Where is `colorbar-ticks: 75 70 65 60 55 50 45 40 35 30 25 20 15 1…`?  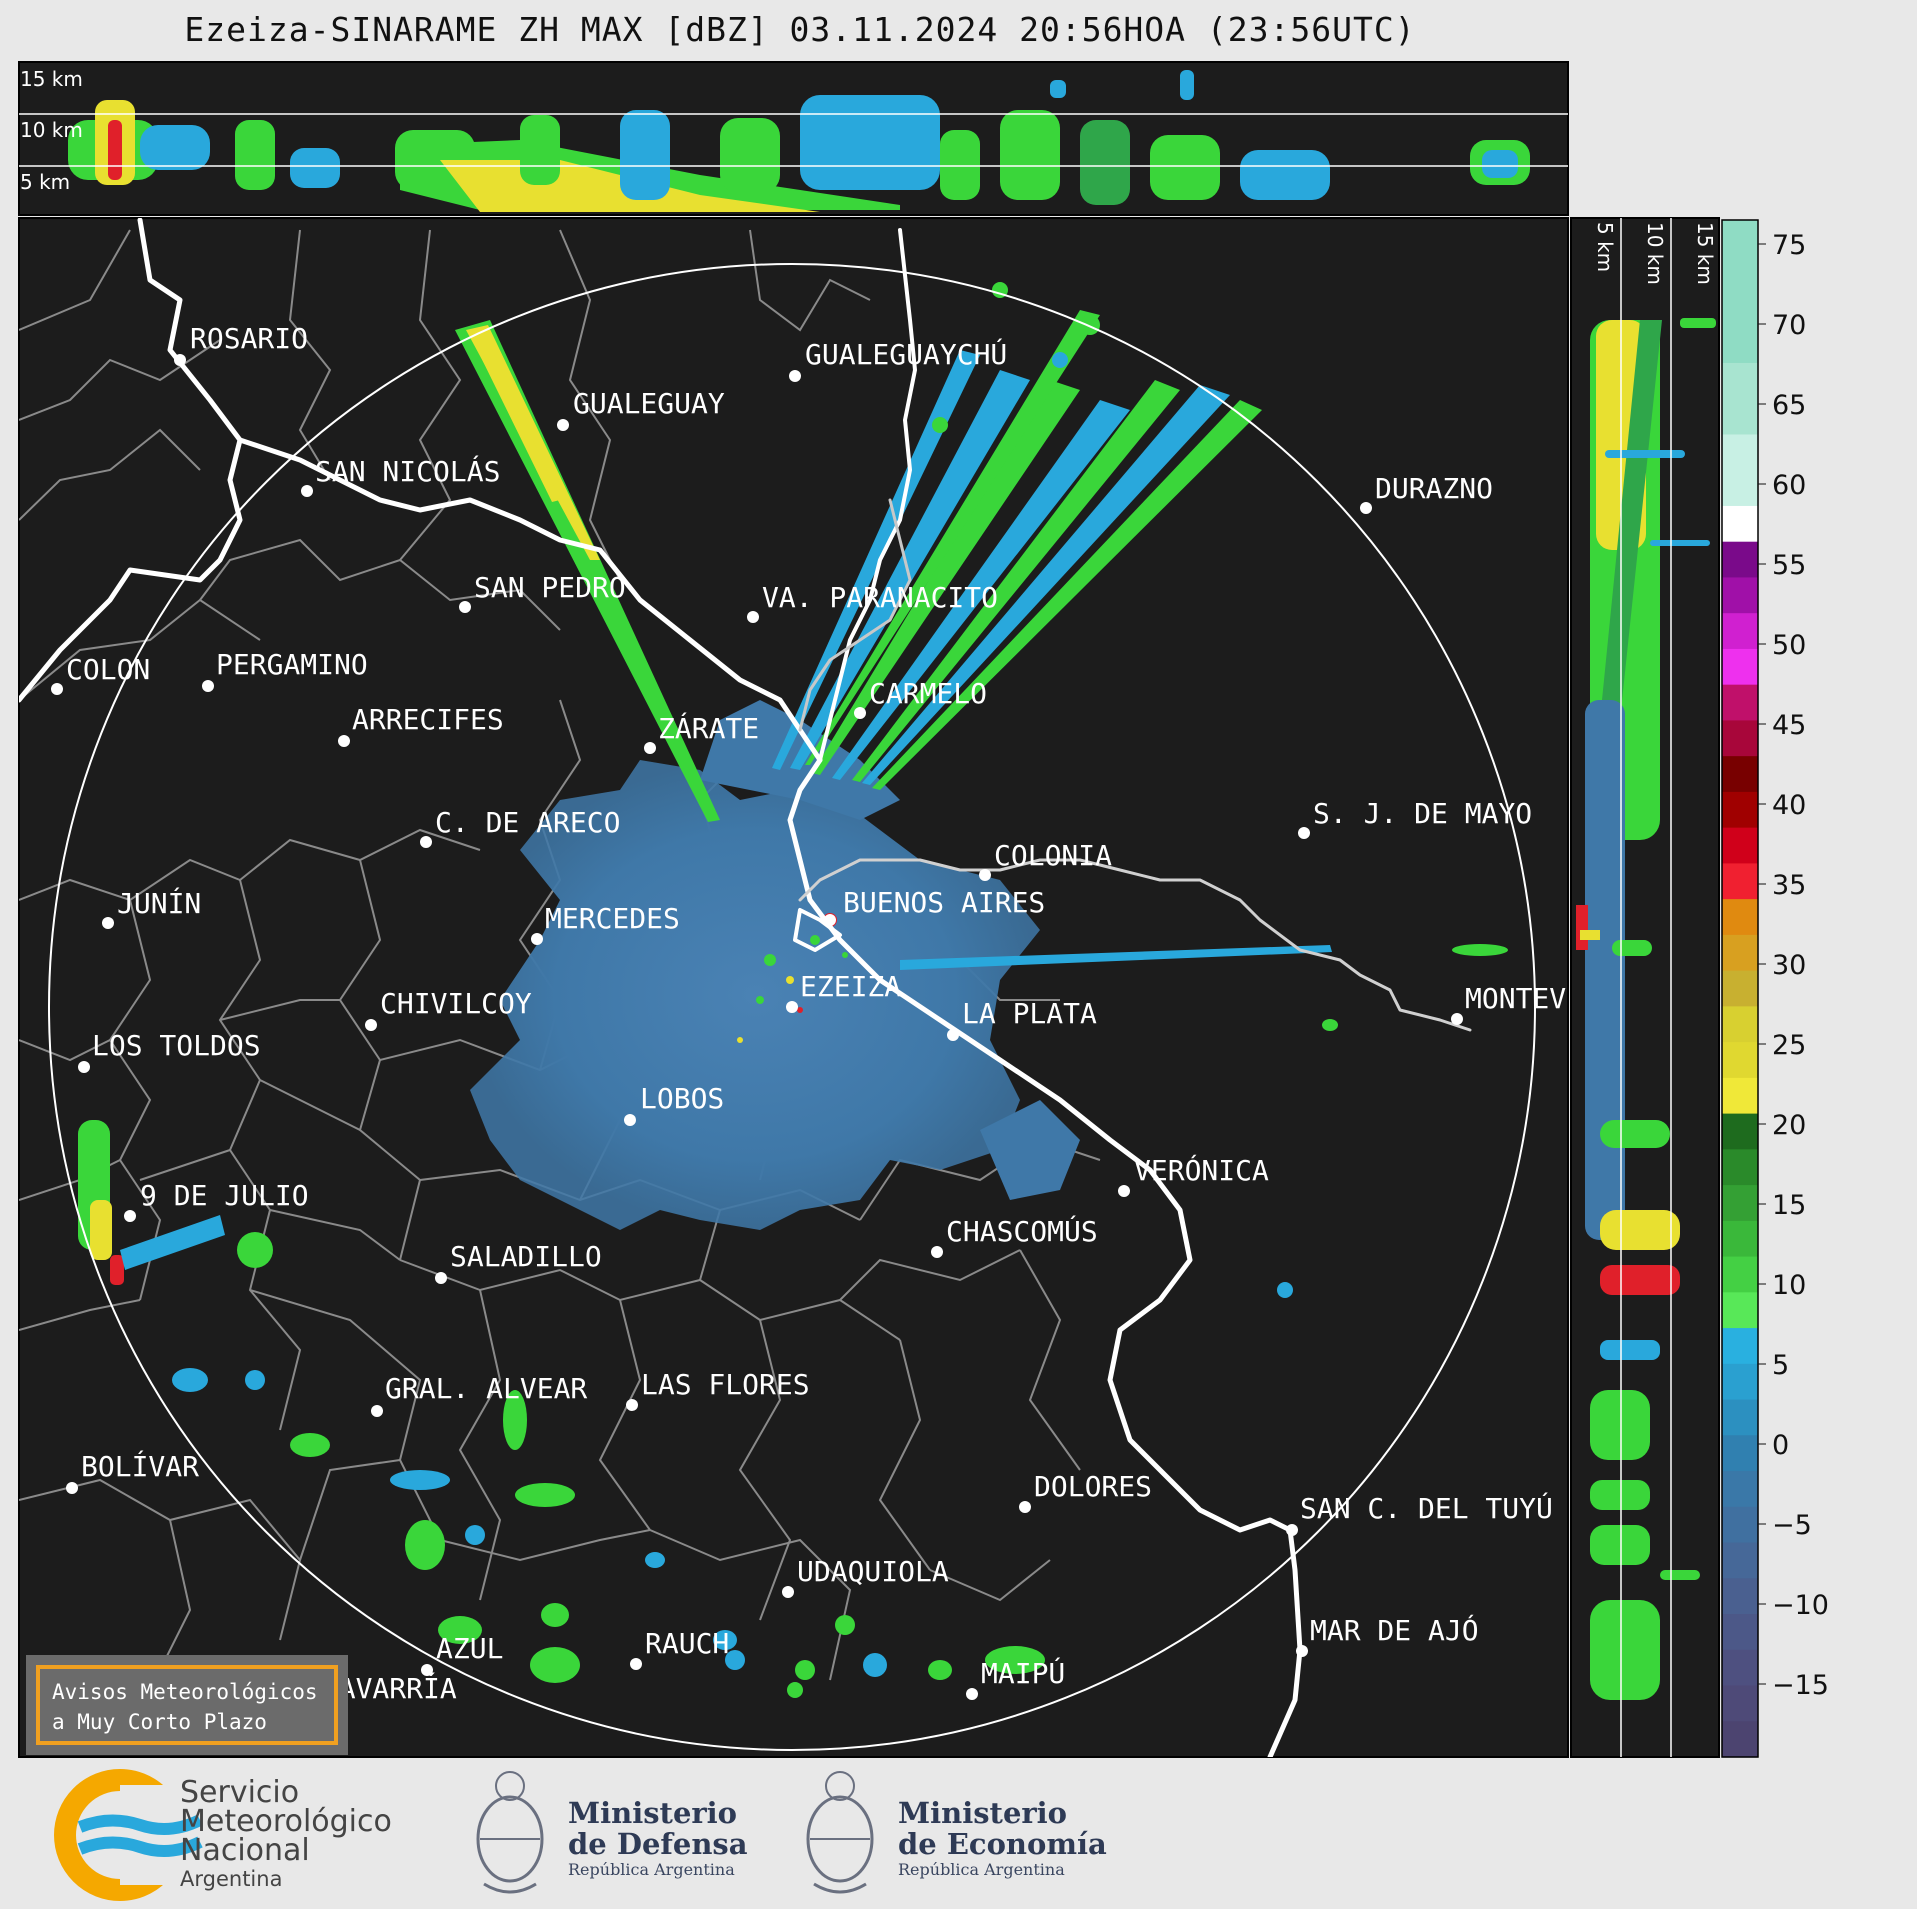 colorbar-ticks: 75 70 65 60 55 50 45 40 35 30 25 20 15 1… is located at coordinates (1793, 965).